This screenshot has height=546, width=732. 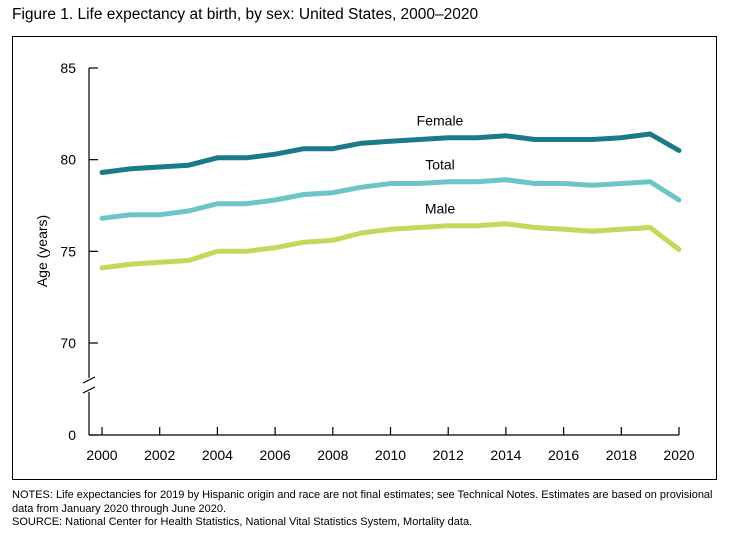 What do you see at coordinates (440, 165) in the screenshot?
I see `series-label-total: Total` at bounding box center [440, 165].